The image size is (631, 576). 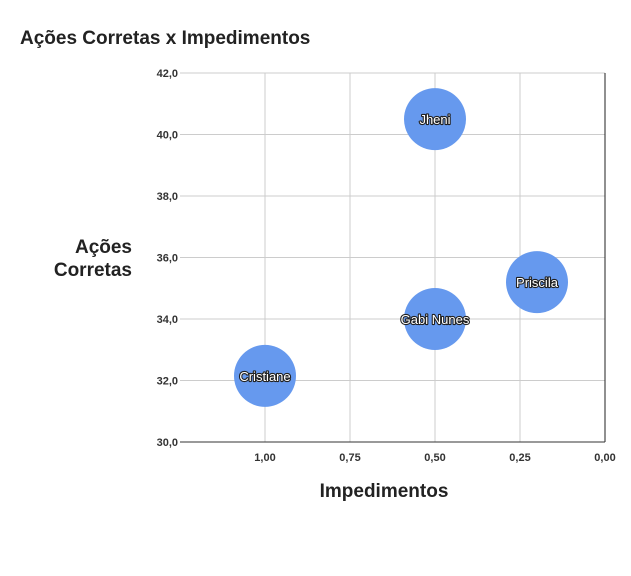 I want to click on y-axis-label-line-2: Corretas, so click(x=92, y=270).